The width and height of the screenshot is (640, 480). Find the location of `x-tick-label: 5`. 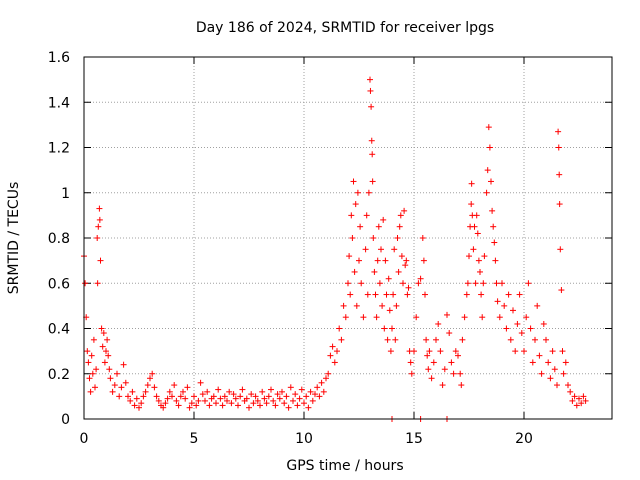

x-tick-label: 5 is located at coordinates (194, 439).